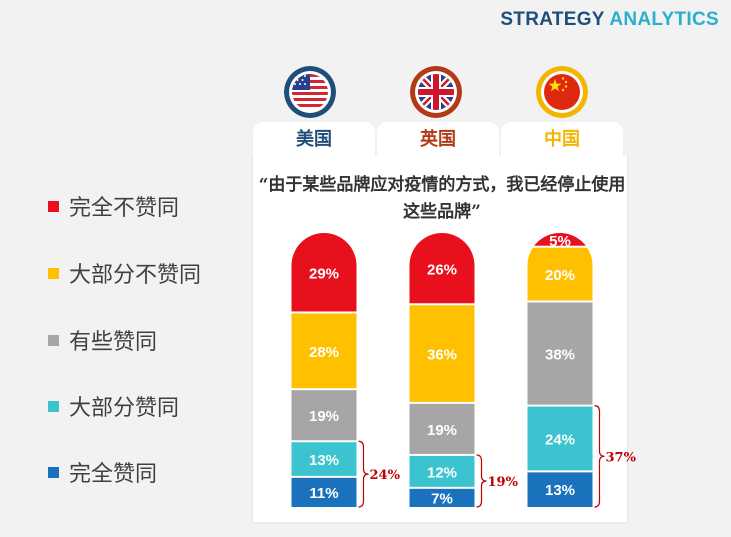  Describe the element at coordinates (442, 198) in the screenshot. I see `chart-title: “由于某些品牌应对疫情的方式，我已经停止使用这些品牌”` at that location.